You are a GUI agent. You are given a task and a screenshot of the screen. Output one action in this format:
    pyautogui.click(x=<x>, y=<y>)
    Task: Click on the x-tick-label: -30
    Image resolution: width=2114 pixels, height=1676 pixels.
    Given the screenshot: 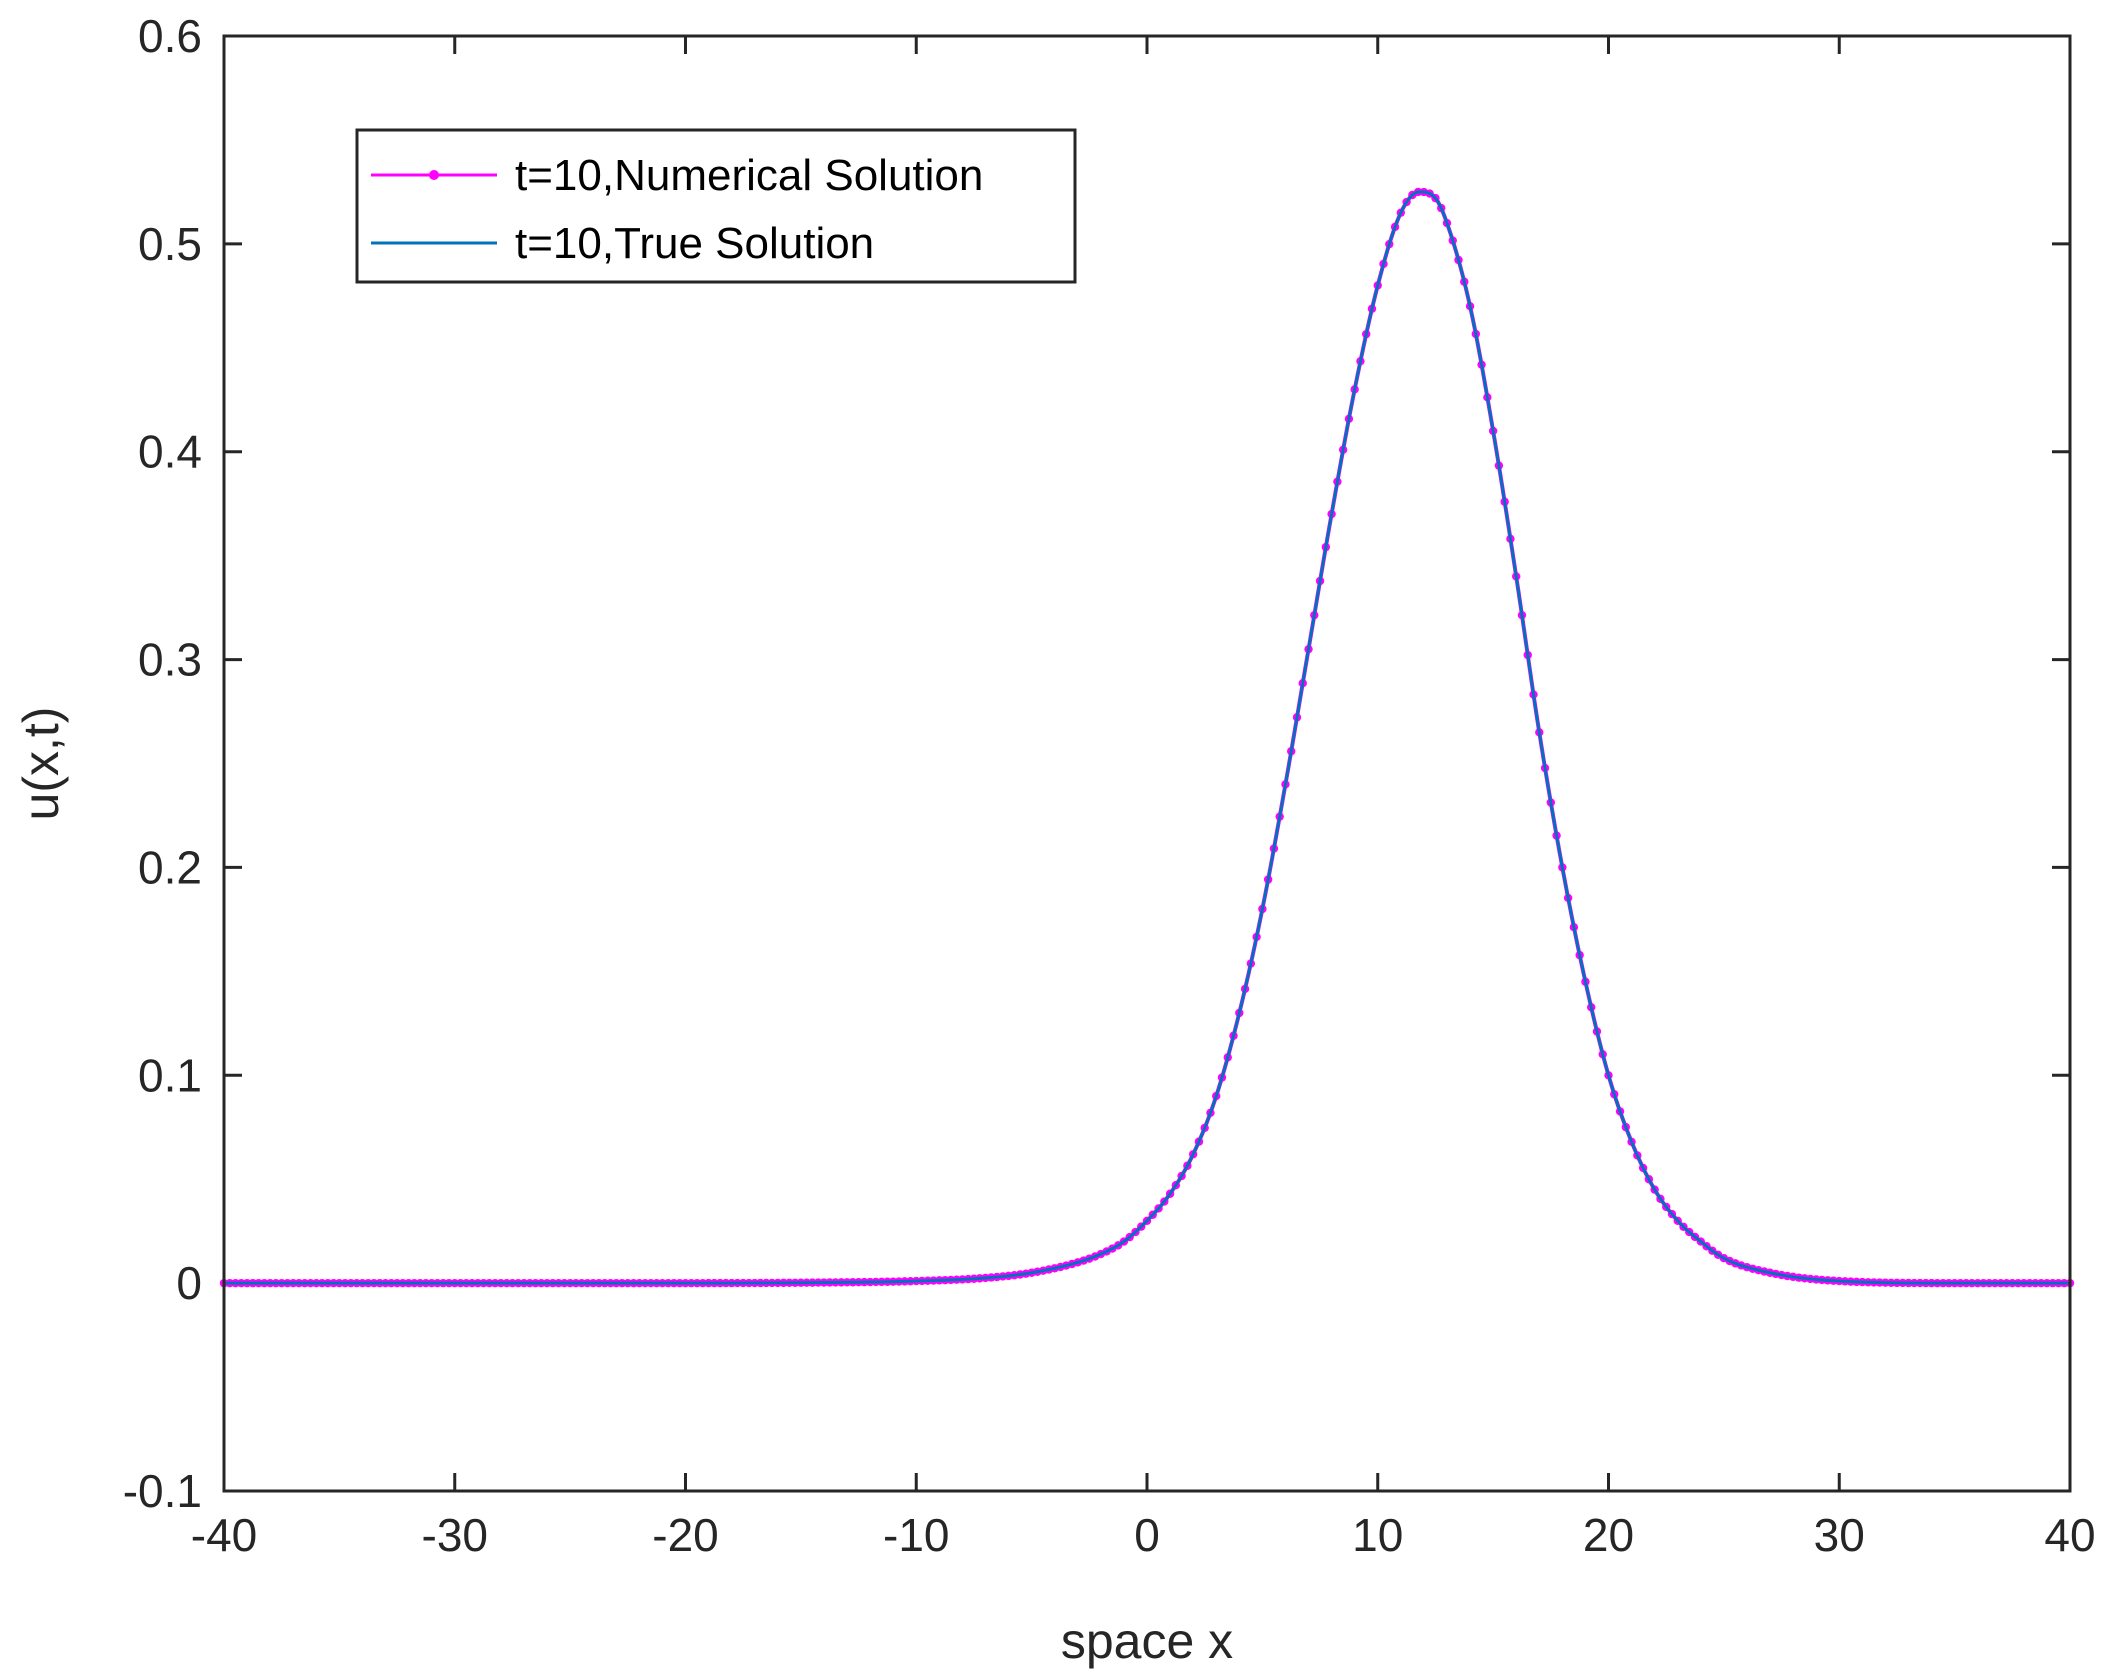 What is the action you would take?
    pyautogui.click(x=455, y=1535)
    